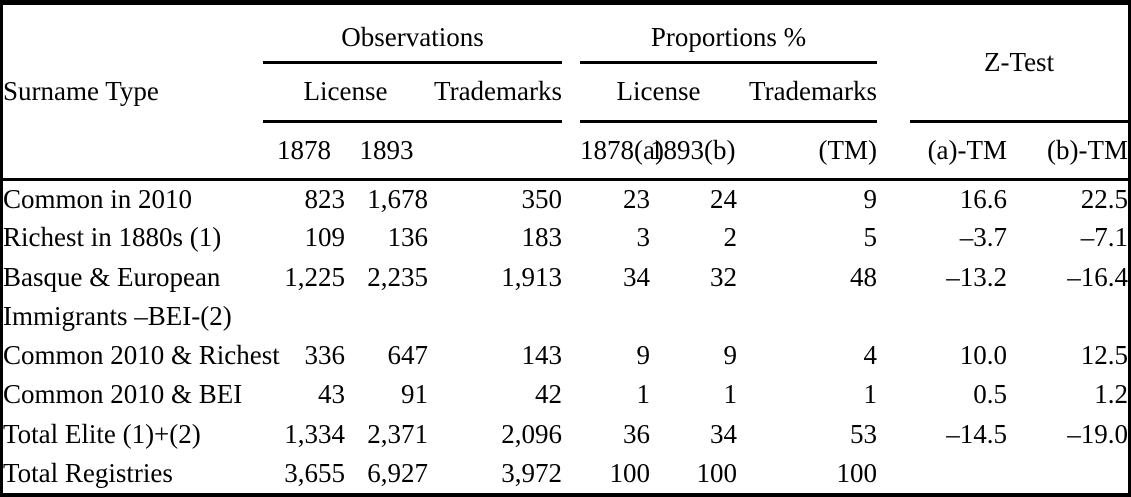 This screenshot has width=1131, height=497. I want to click on value-cell: 22.5, so click(1104, 198).